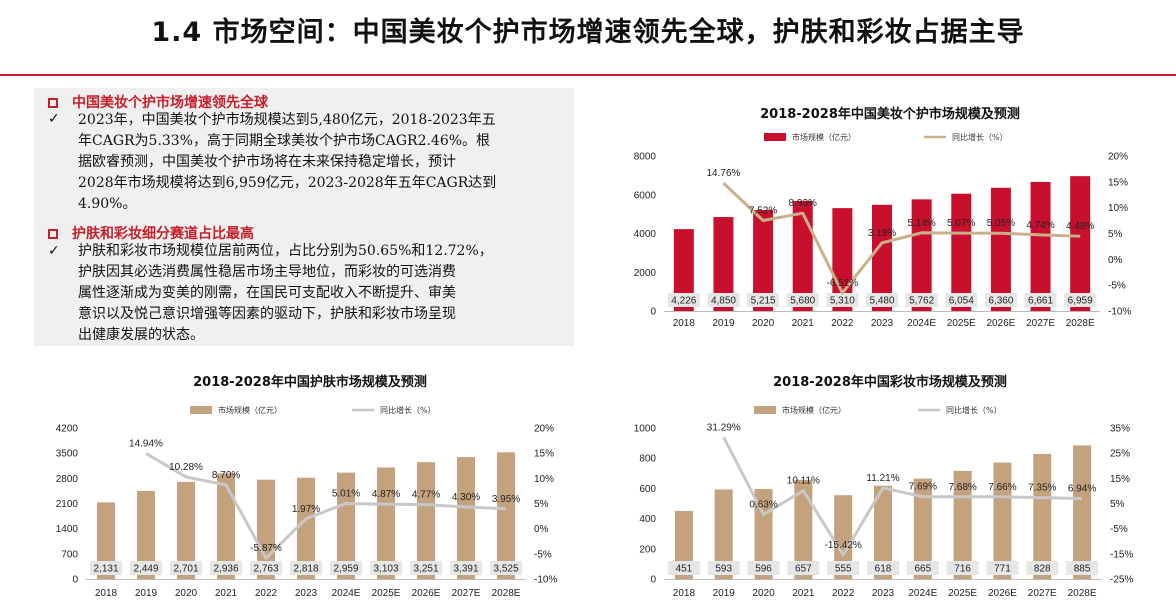 The width and height of the screenshot is (1176, 614). What do you see at coordinates (647, 519) in the screenshot?
I see `y-tick-label: 400` at bounding box center [647, 519].